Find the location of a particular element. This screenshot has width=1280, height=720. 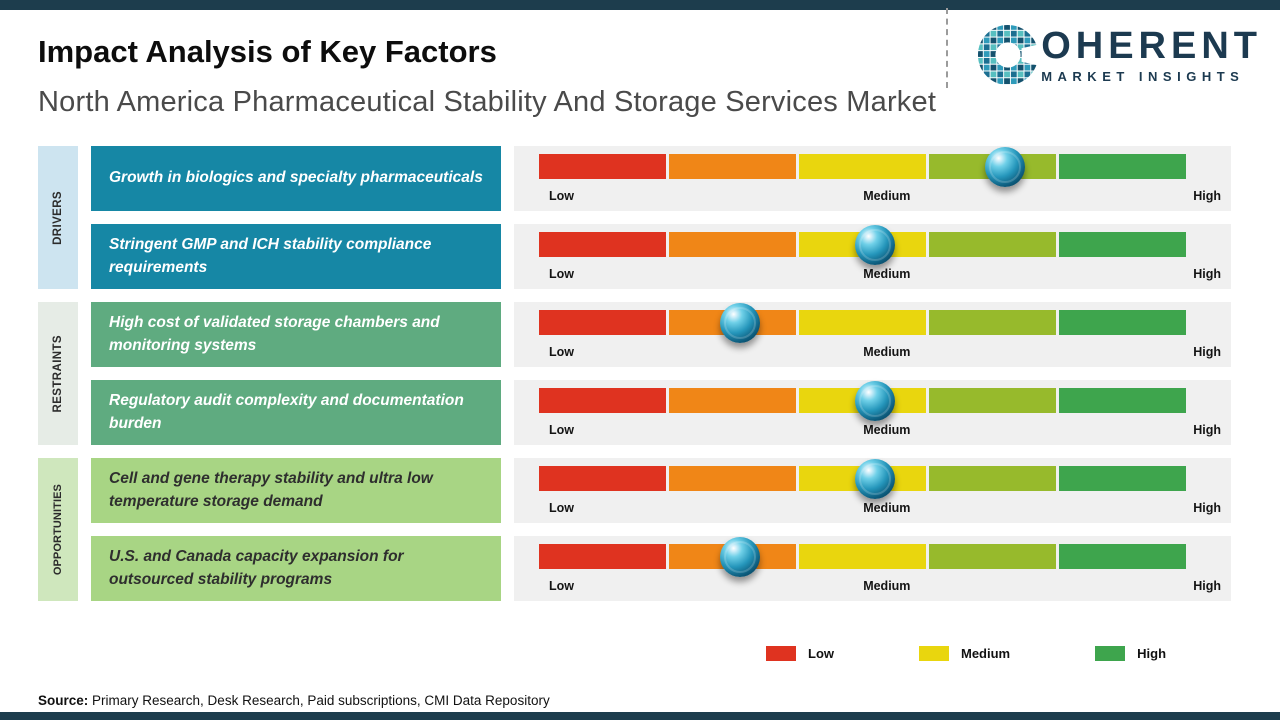

top-accent-bar is located at coordinates (640, 5).